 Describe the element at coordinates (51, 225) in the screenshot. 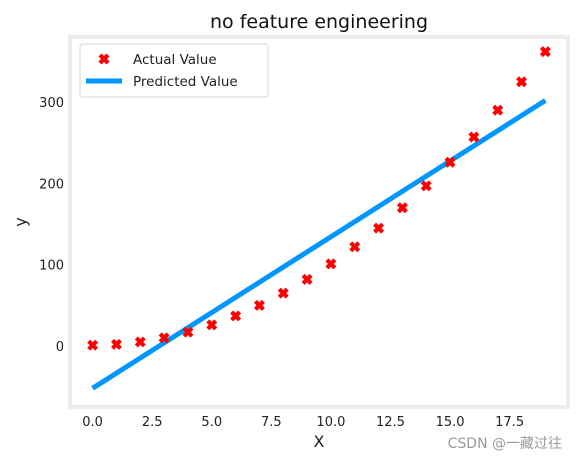

I see `y-ticks: 0 100 200 300` at that location.